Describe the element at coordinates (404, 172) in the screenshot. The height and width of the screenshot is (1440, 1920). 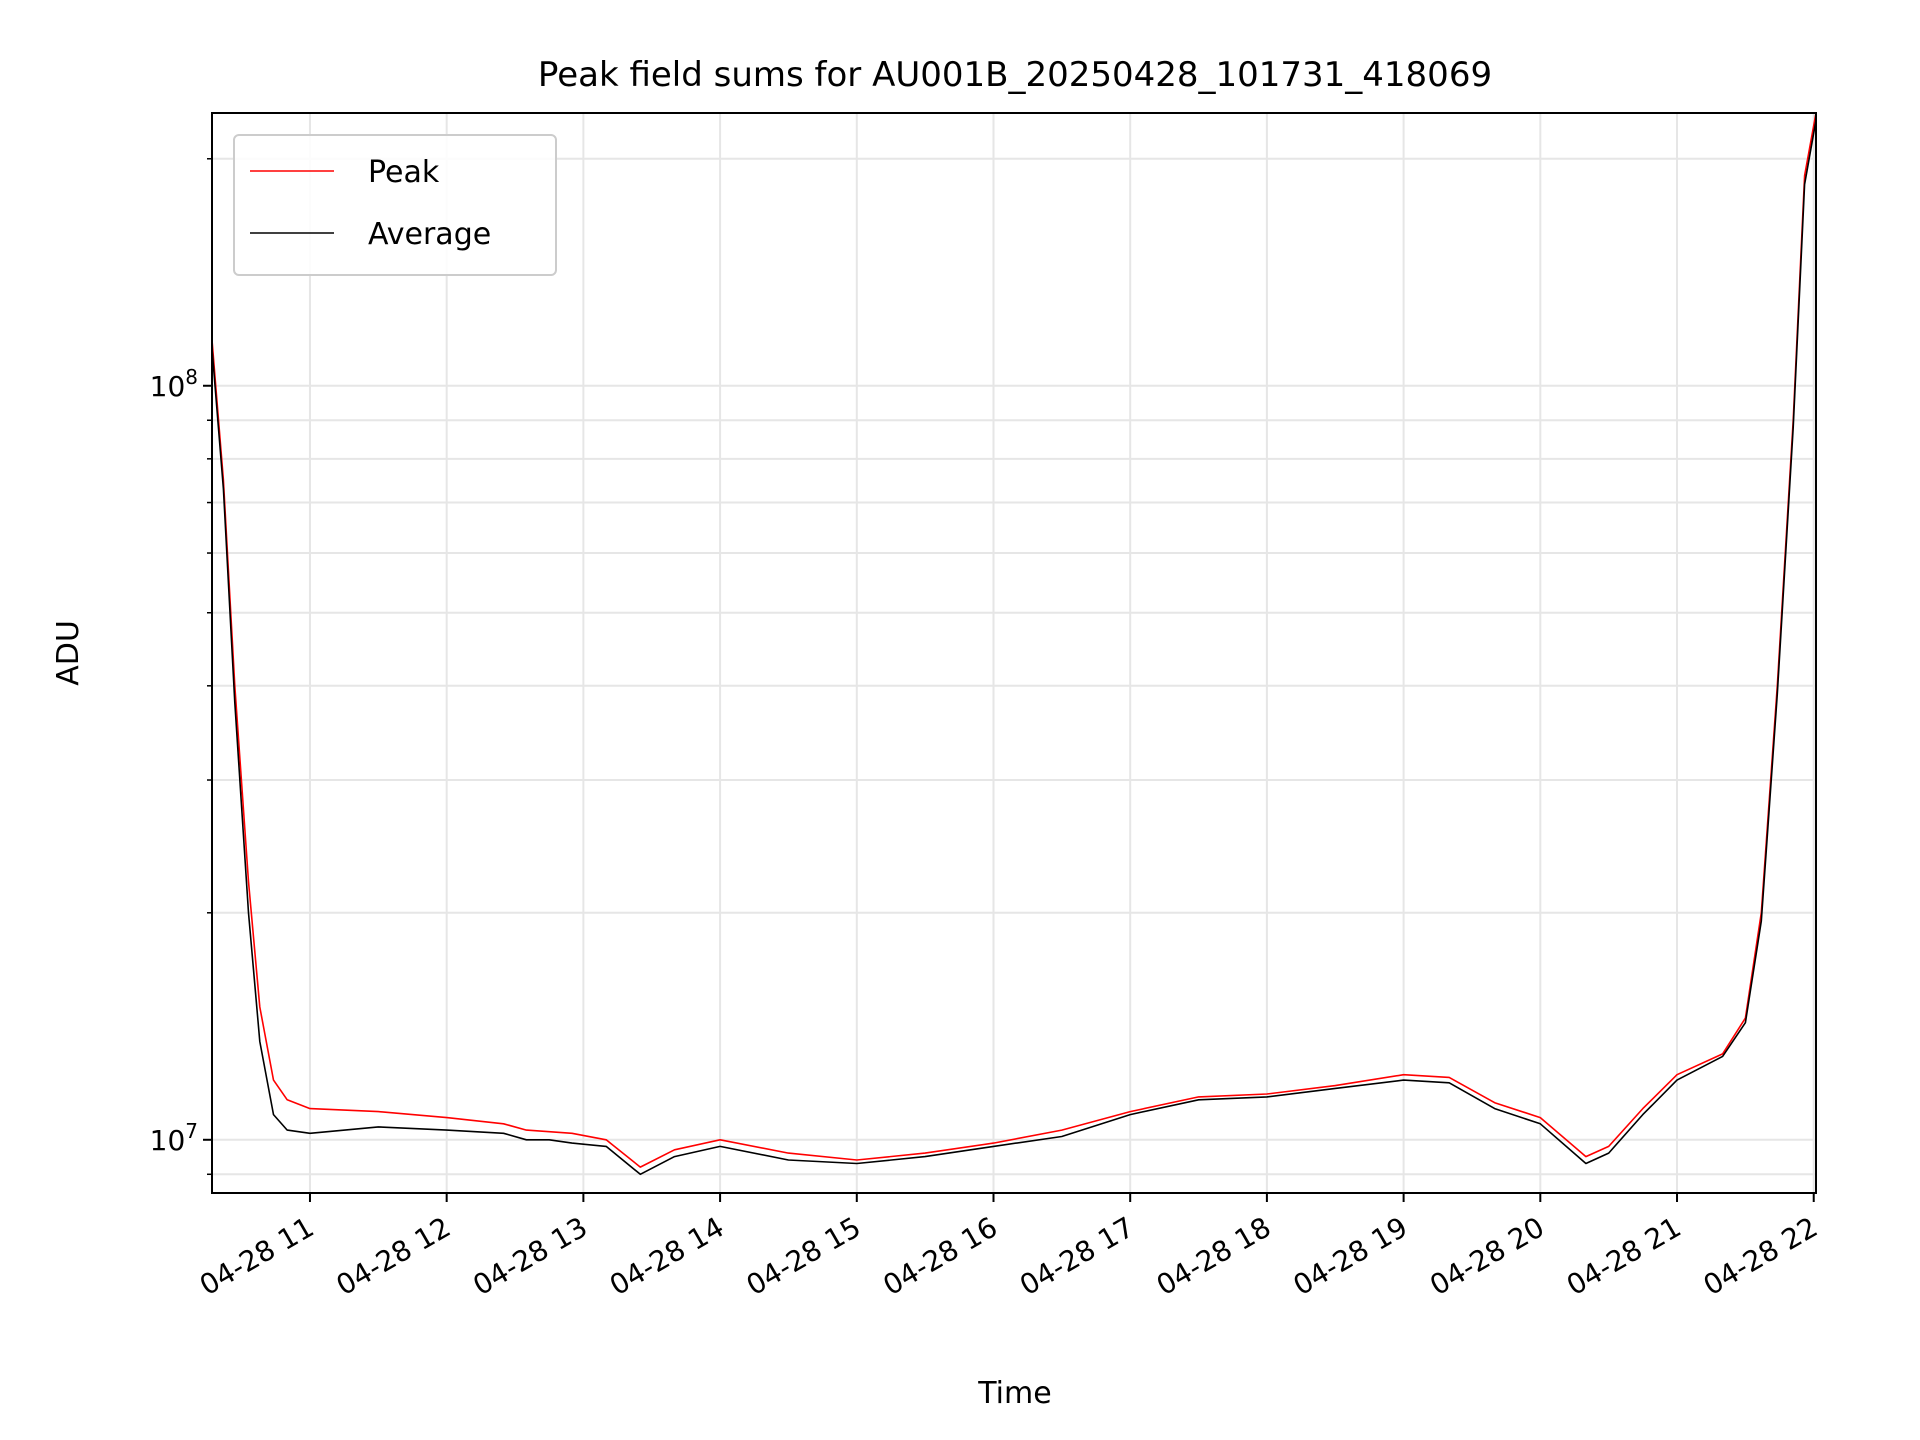
I see `legend-label-peak: Peak` at that location.